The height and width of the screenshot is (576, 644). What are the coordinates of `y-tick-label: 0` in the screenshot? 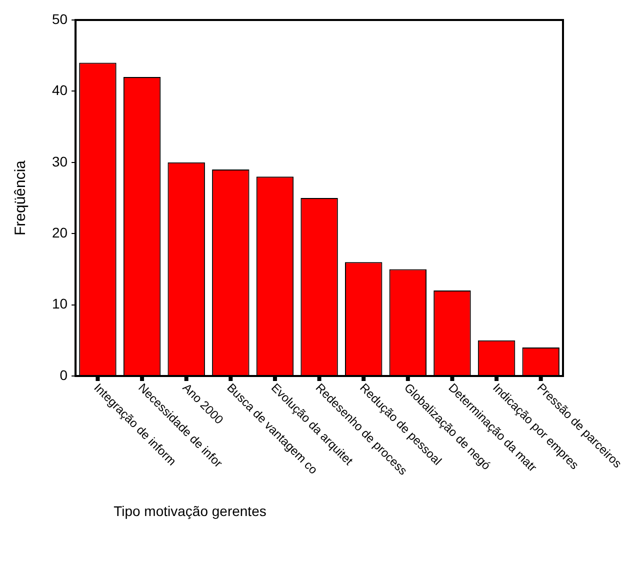 It's located at (64, 374).